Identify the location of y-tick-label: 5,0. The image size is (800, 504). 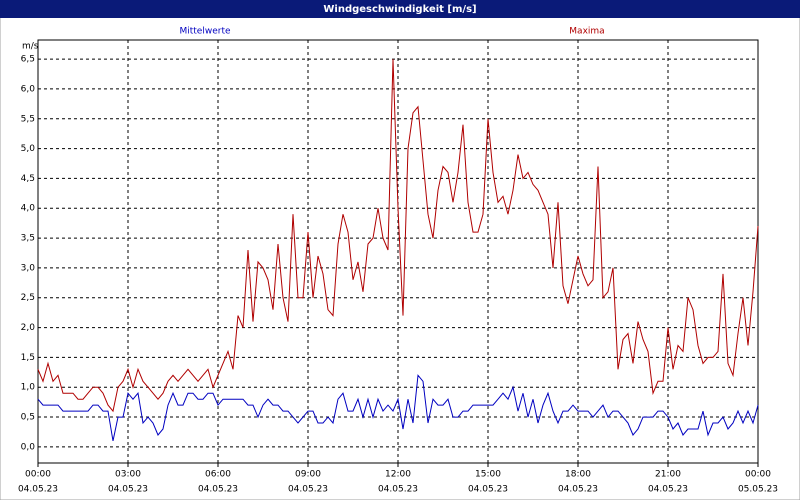
(28, 149).